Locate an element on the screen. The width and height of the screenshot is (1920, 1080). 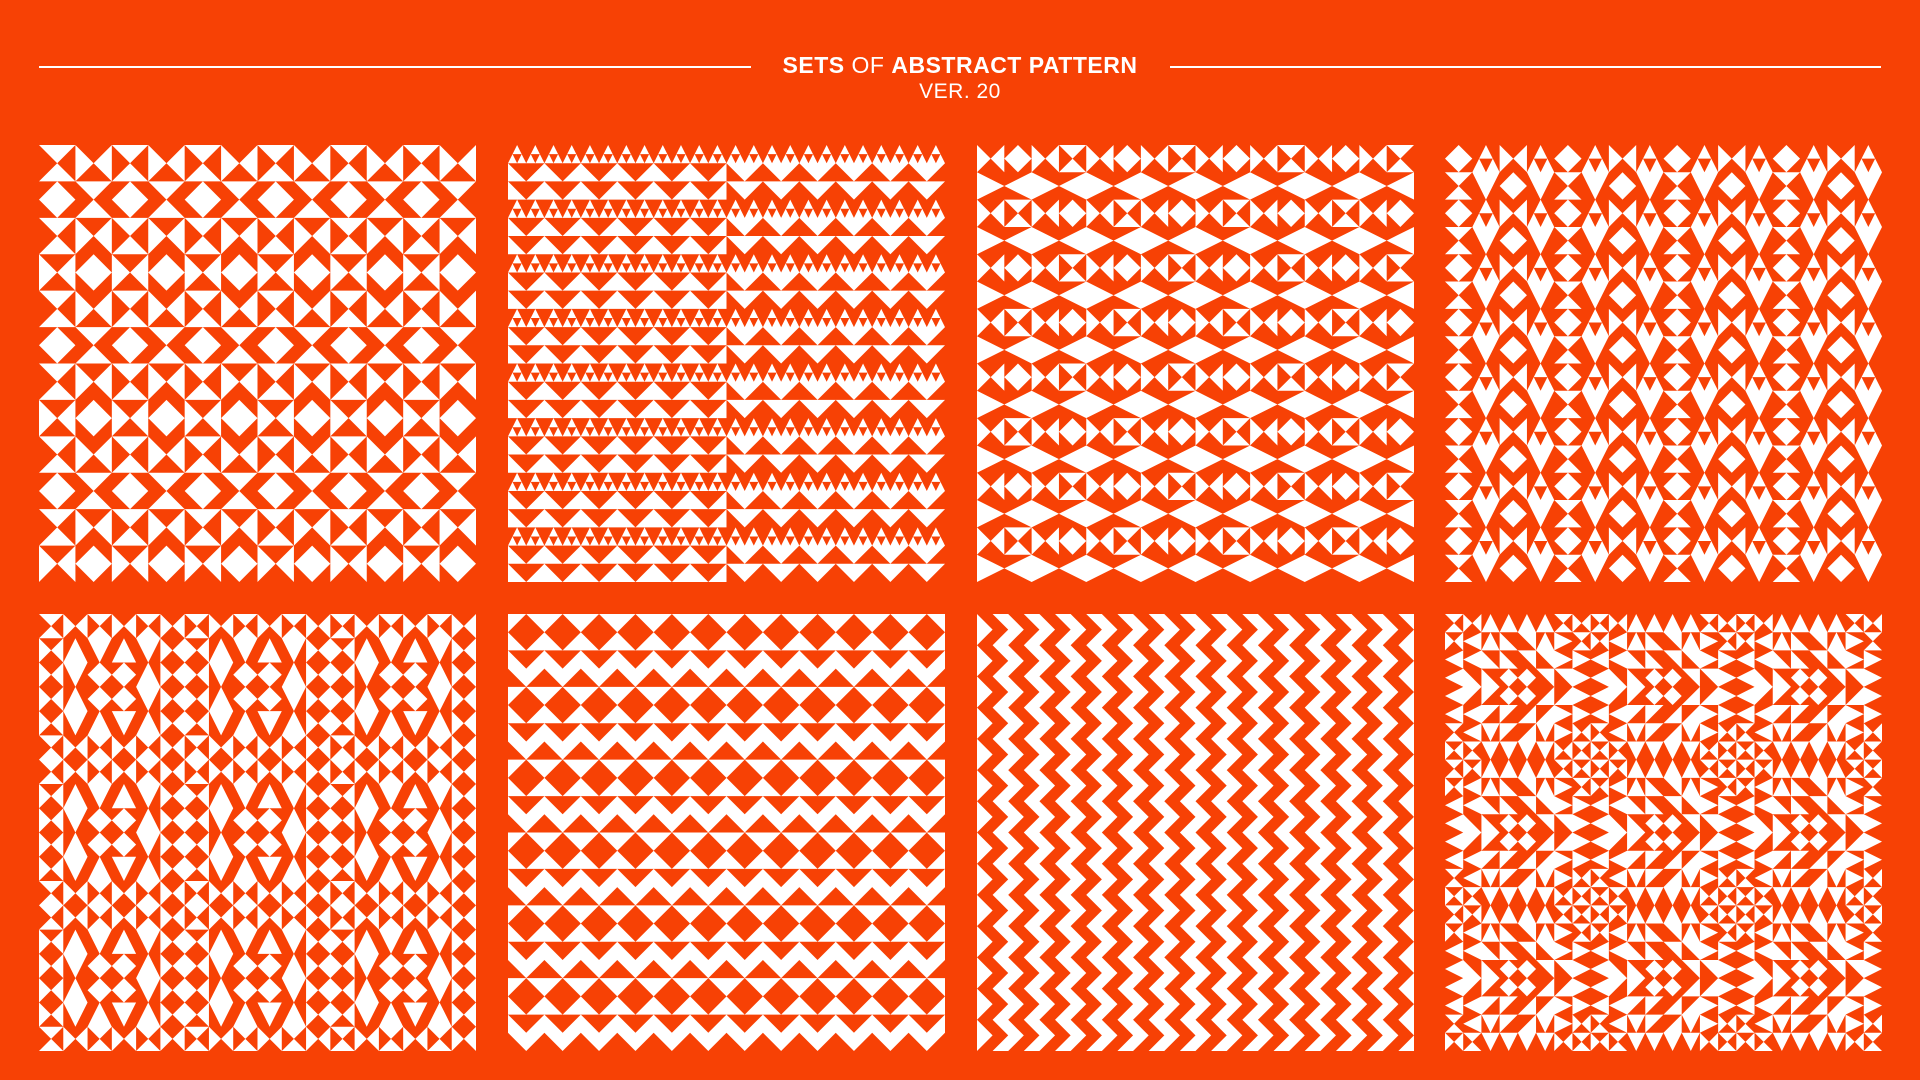
page-title: SETS OF ABSTRACT PATTERN is located at coordinates (960, 65).